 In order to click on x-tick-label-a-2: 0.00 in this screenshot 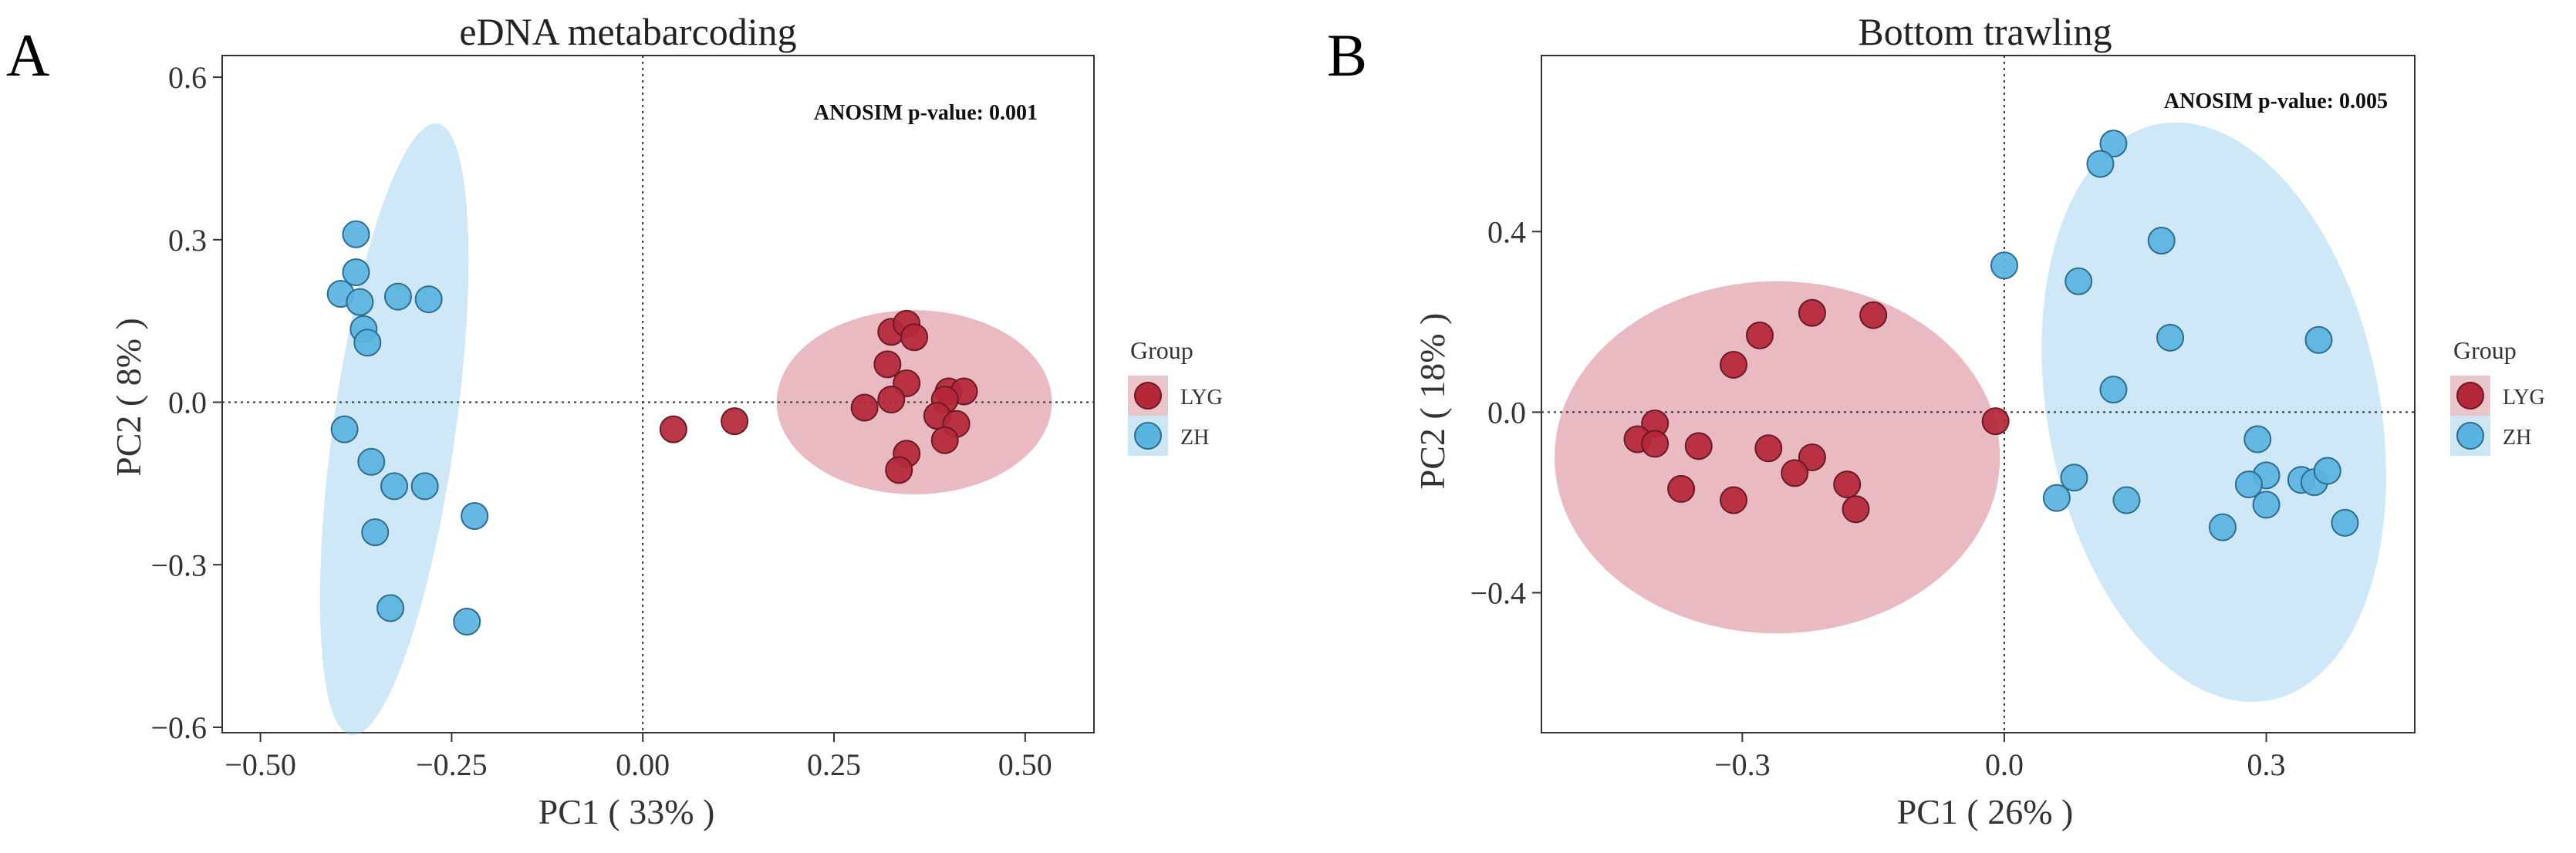, I will do `click(643, 764)`.